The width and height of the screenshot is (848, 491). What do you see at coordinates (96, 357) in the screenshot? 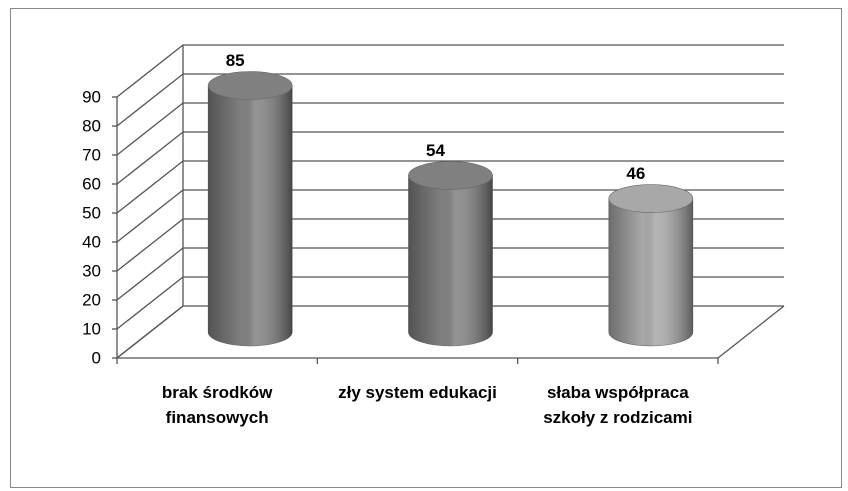
I see `y-tick-label: 0` at bounding box center [96, 357].